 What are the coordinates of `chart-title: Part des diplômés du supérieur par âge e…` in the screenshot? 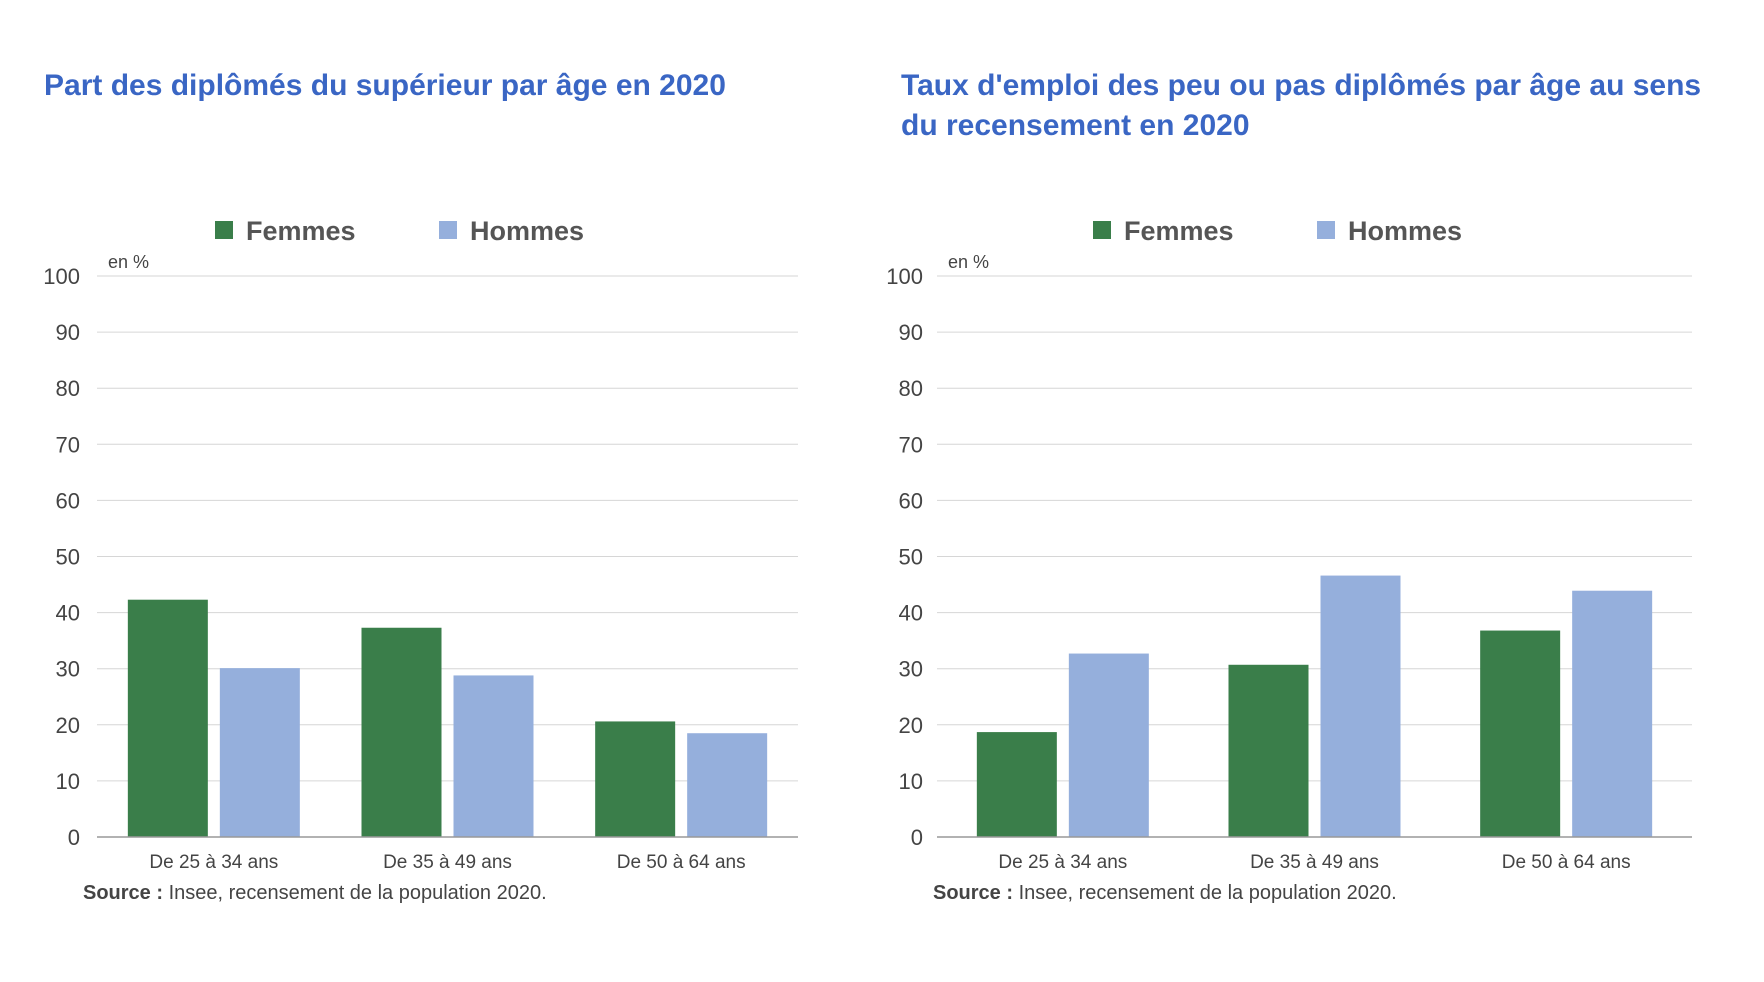 It's located at (385, 85).